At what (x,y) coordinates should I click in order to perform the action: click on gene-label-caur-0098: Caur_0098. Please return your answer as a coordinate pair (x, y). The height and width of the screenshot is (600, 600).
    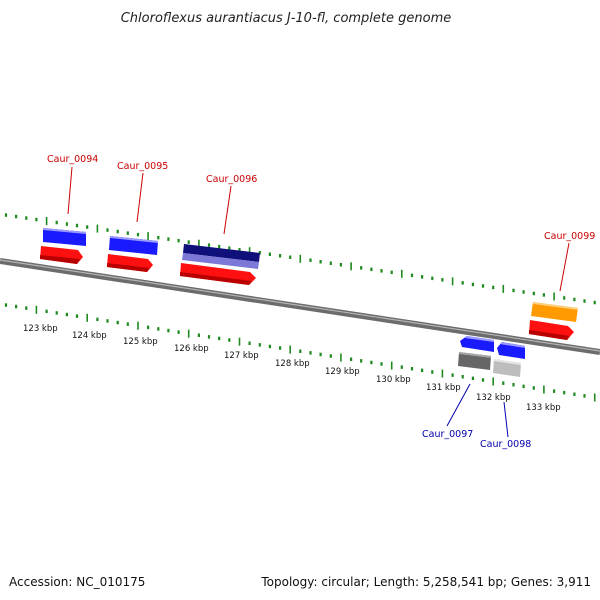
    Looking at the image, I should click on (505, 444).